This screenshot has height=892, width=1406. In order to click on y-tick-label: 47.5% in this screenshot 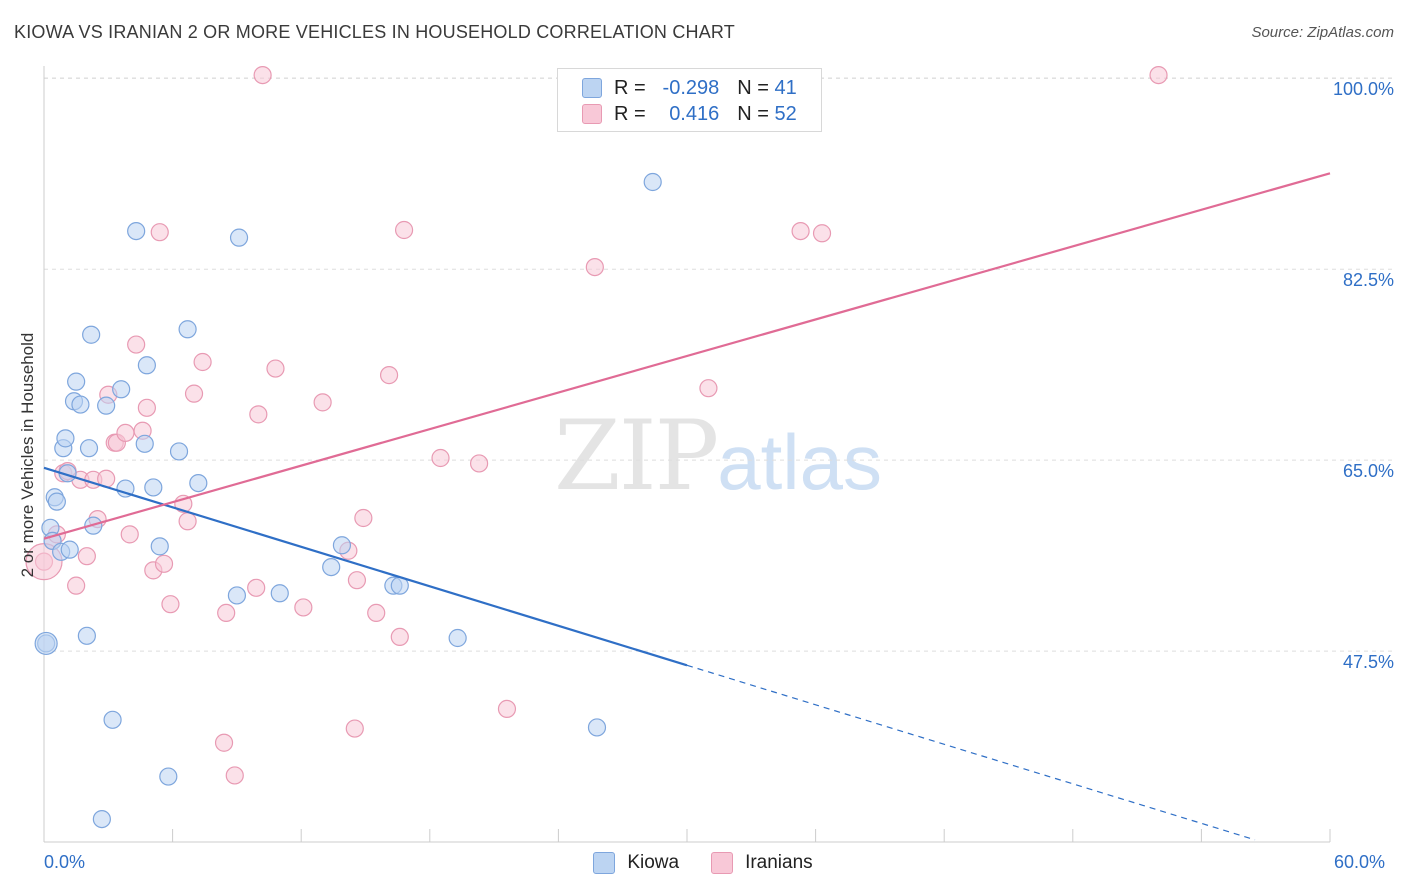, I will do `click(1368, 662)`.